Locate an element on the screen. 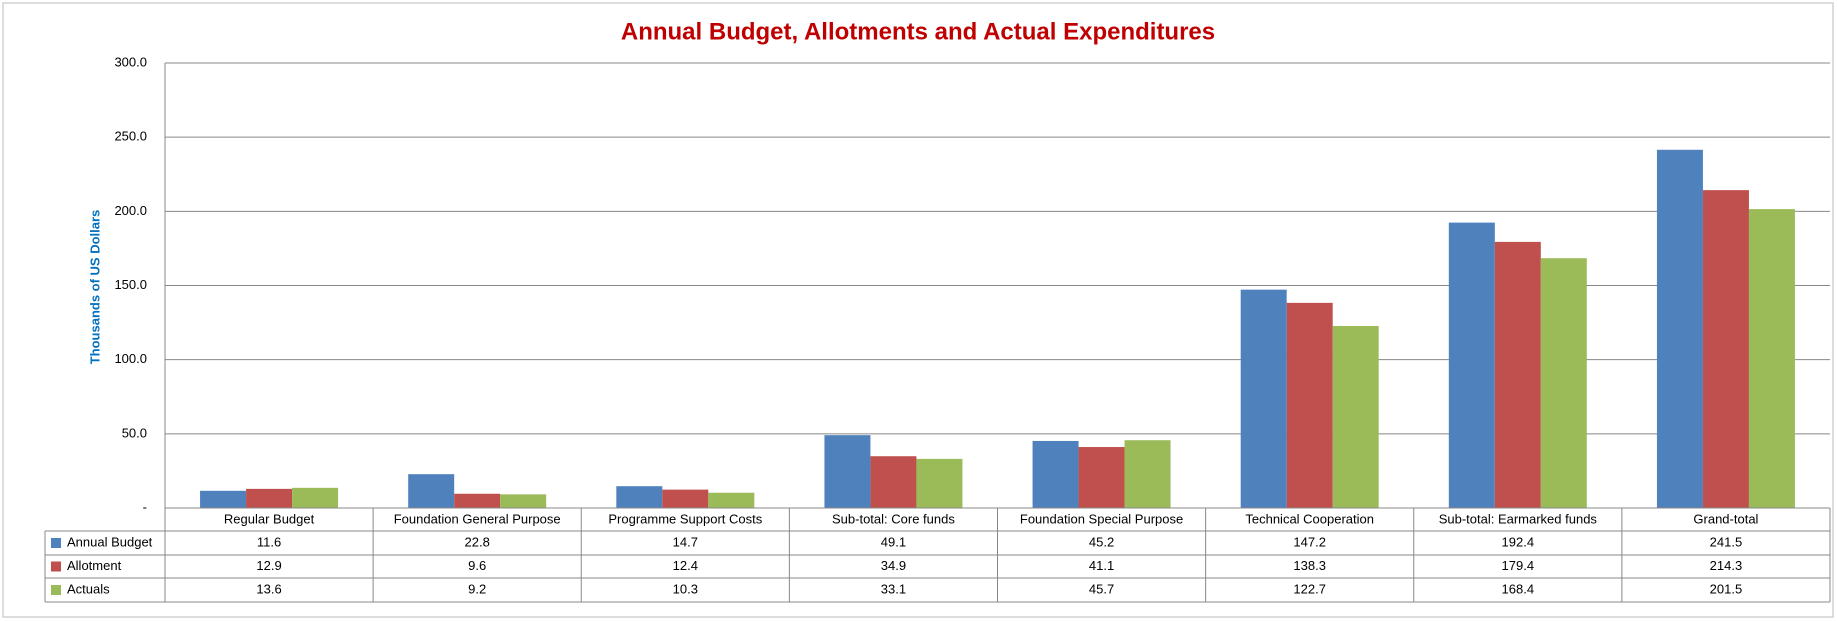 Image resolution: width=1837 pixels, height=621 pixels. legend-label: Annual Budget is located at coordinates (110, 541).